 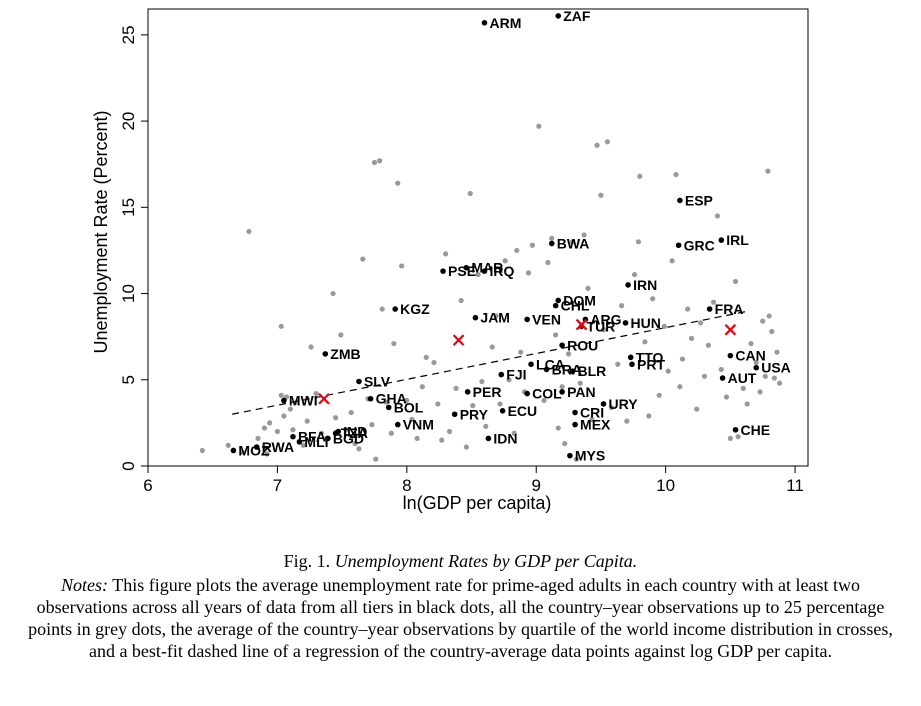 I want to click on country-point-bgd, so click(x=328, y=438).